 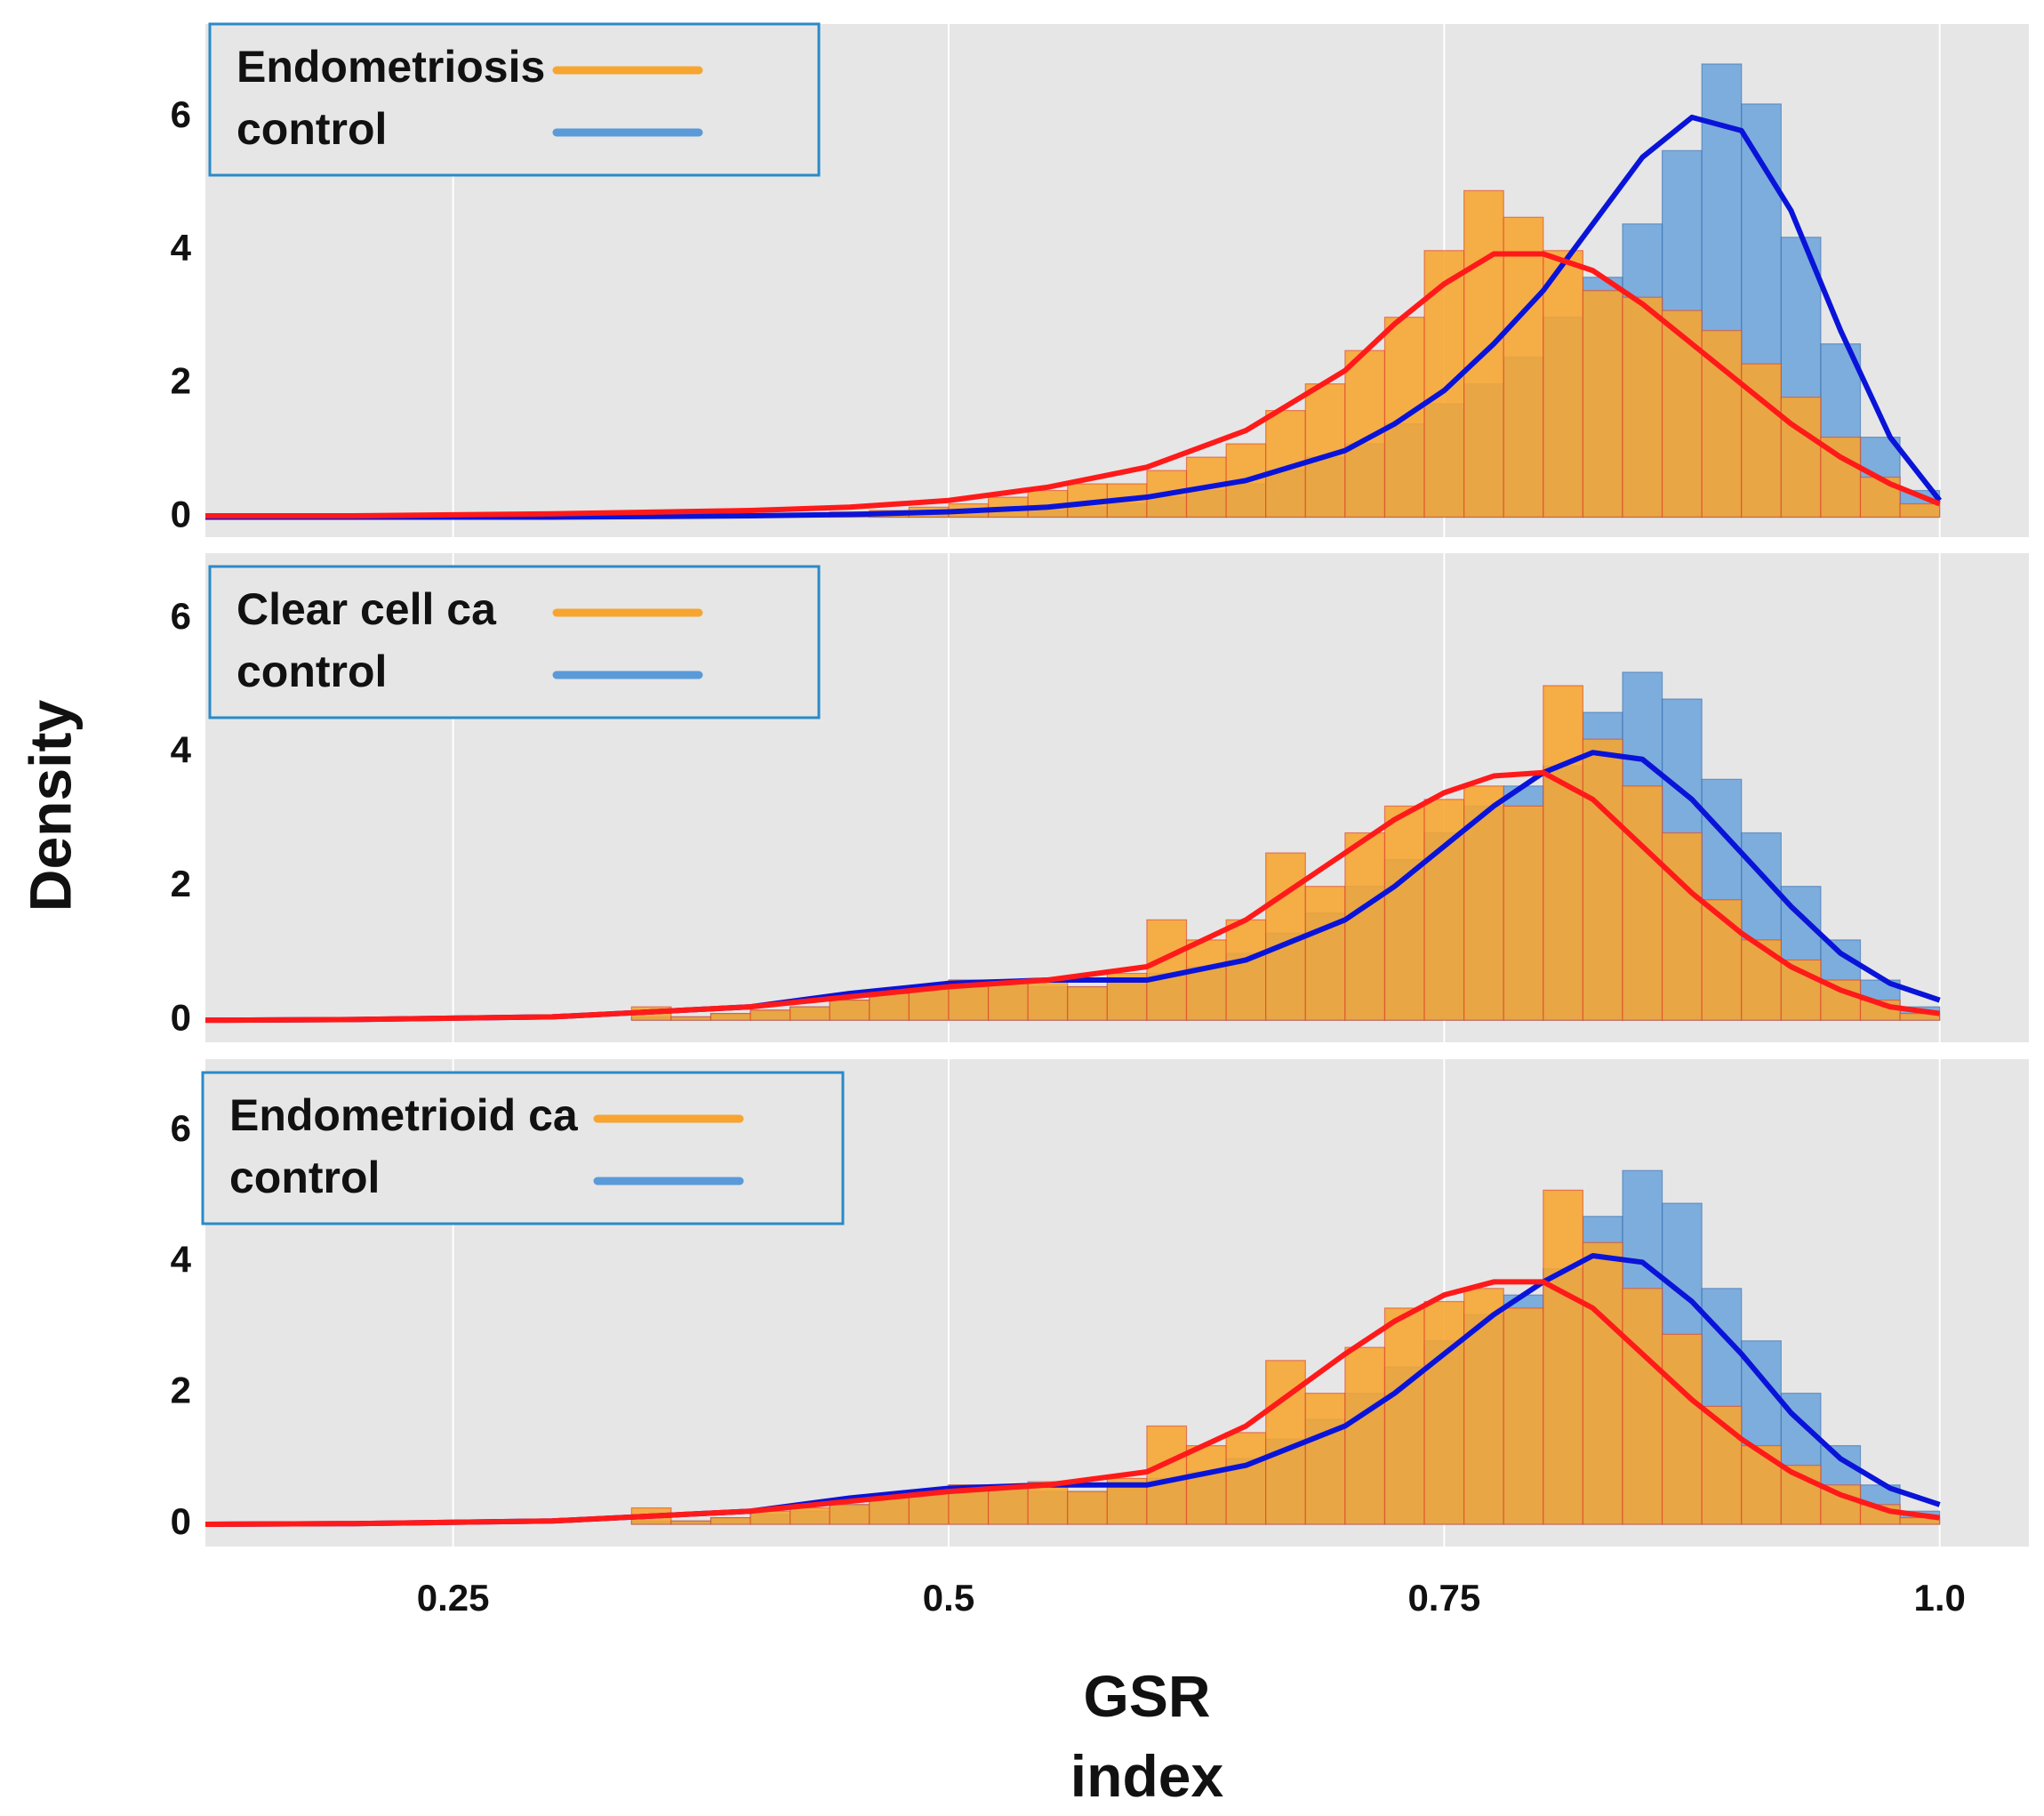 What do you see at coordinates (1443, 1598) in the screenshot?
I see `x-tick-label: 0.75` at bounding box center [1443, 1598].